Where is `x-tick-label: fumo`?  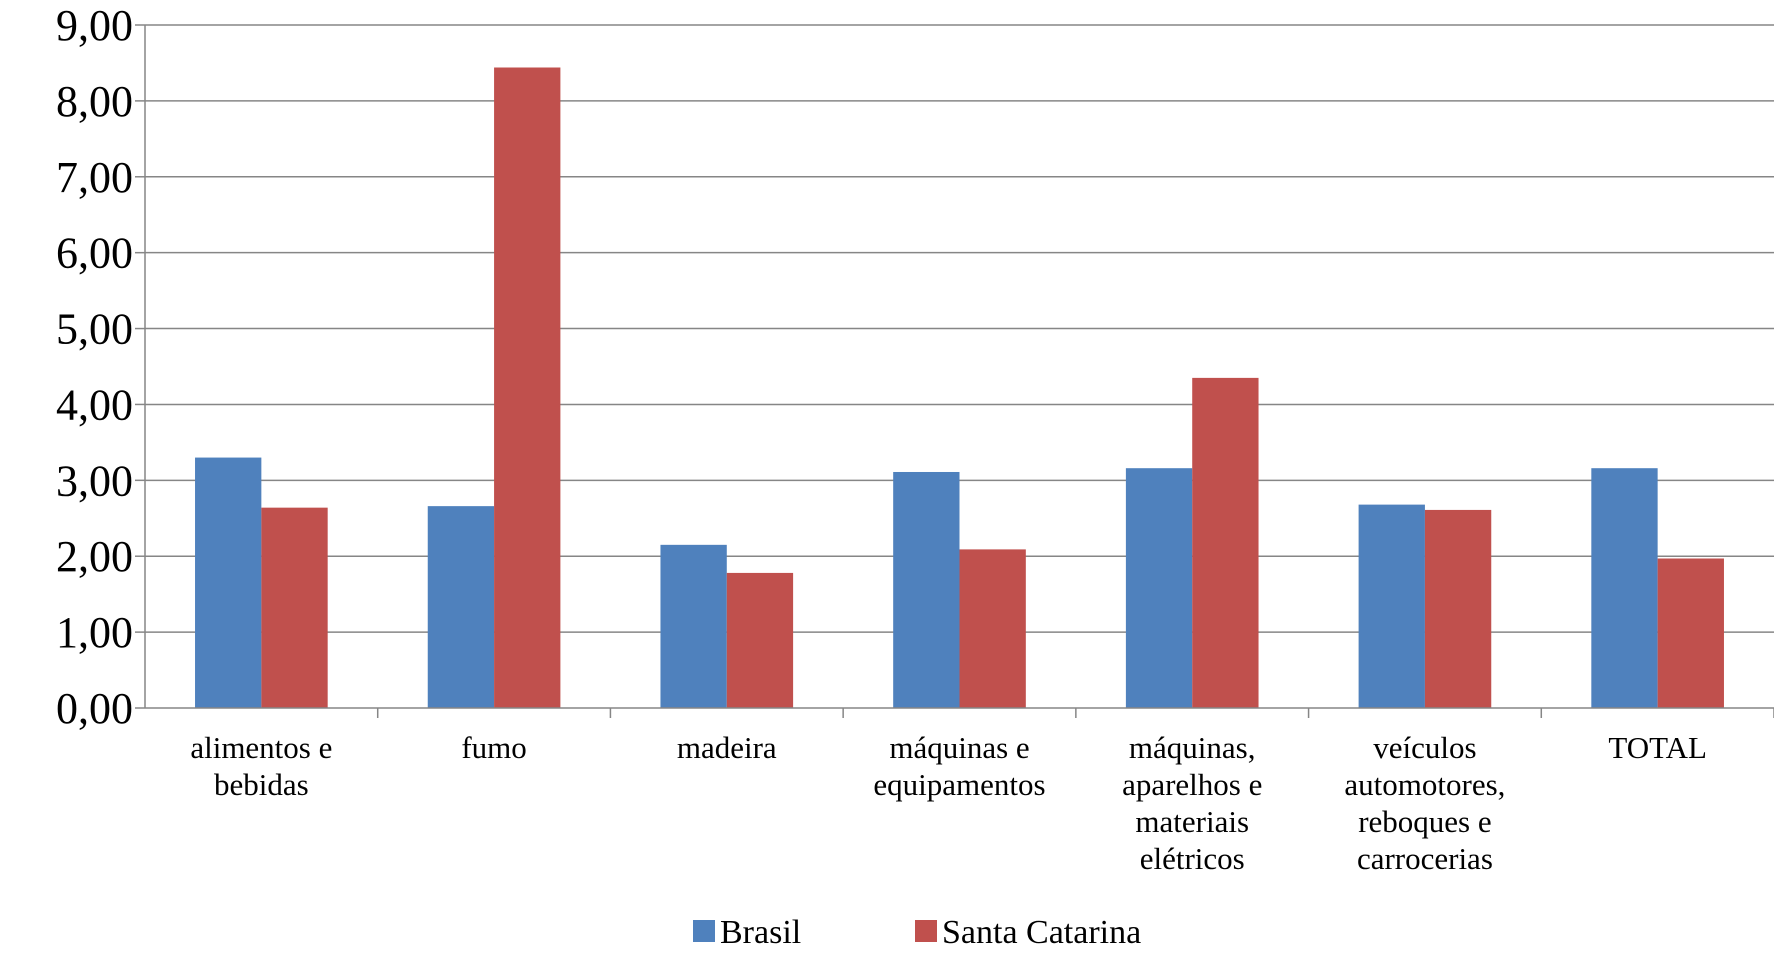 x-tick-label: fumo is located at coordinates (493, 747).